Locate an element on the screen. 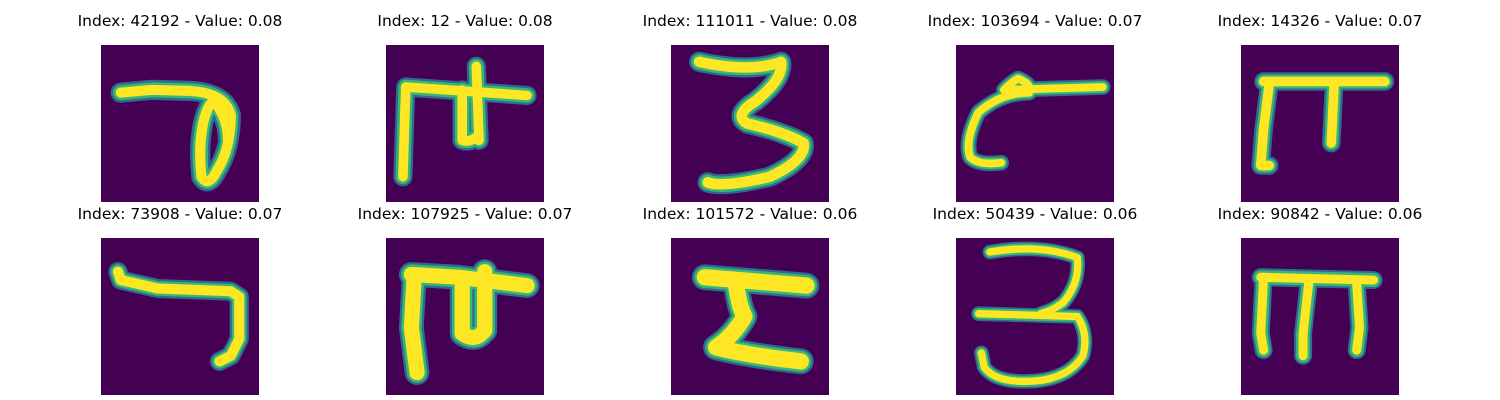 The height and width of the screenshot is (400, 1500). image-panel: Index: 12 - Value: 0.08 is located at coordinates (465, 106).